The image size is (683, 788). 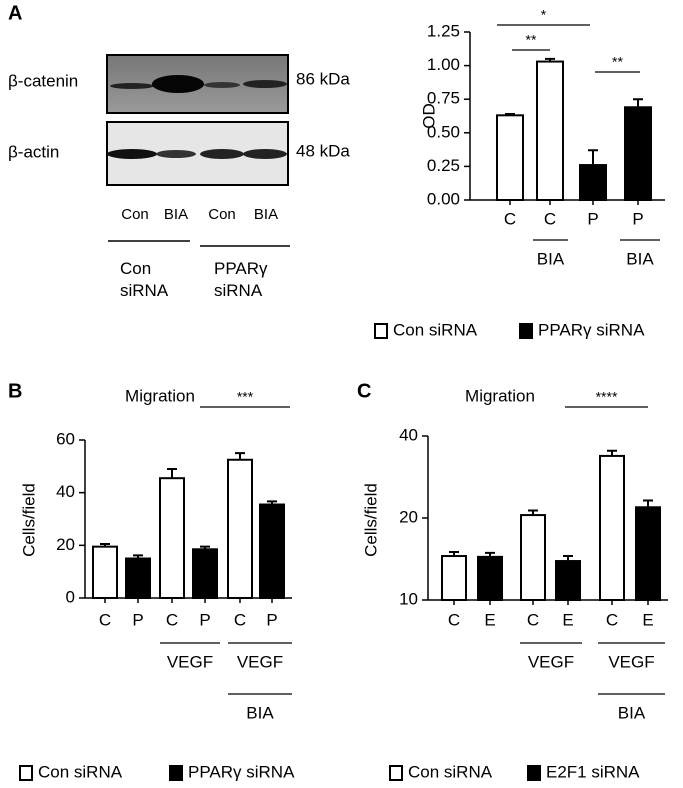 What do you see at coordinates (176, 214) in the screenshot?
I see `lane-label: BIA` at bounding box center [176, 214].